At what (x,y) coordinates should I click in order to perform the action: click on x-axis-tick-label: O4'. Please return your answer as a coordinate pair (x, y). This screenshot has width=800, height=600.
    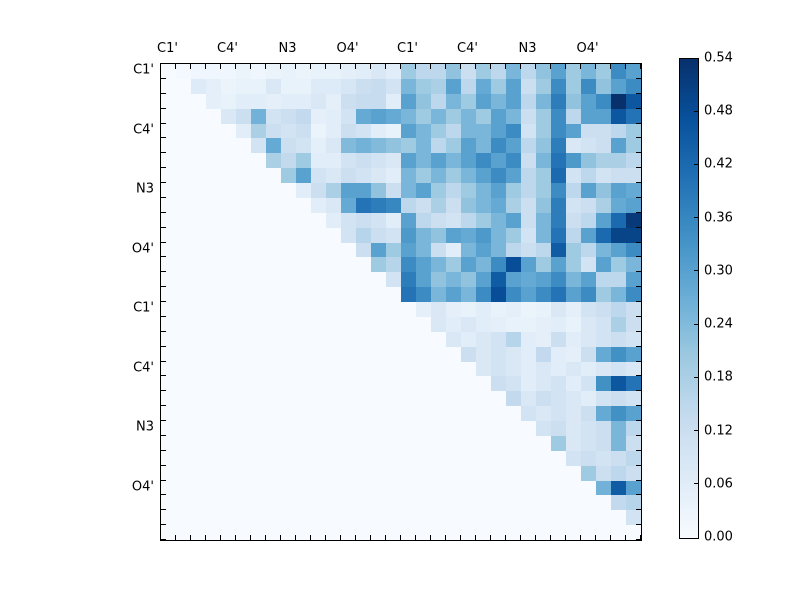
    Looking at the image, I should click on (587, 48).